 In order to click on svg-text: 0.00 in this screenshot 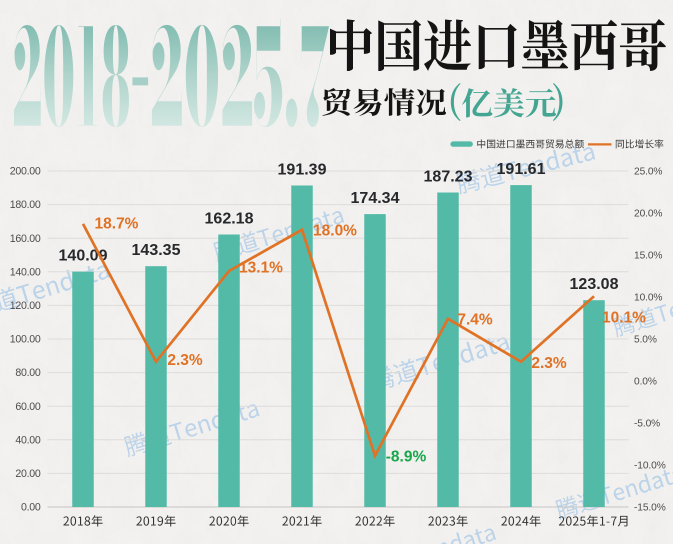, I will do `click(31, 508)`.